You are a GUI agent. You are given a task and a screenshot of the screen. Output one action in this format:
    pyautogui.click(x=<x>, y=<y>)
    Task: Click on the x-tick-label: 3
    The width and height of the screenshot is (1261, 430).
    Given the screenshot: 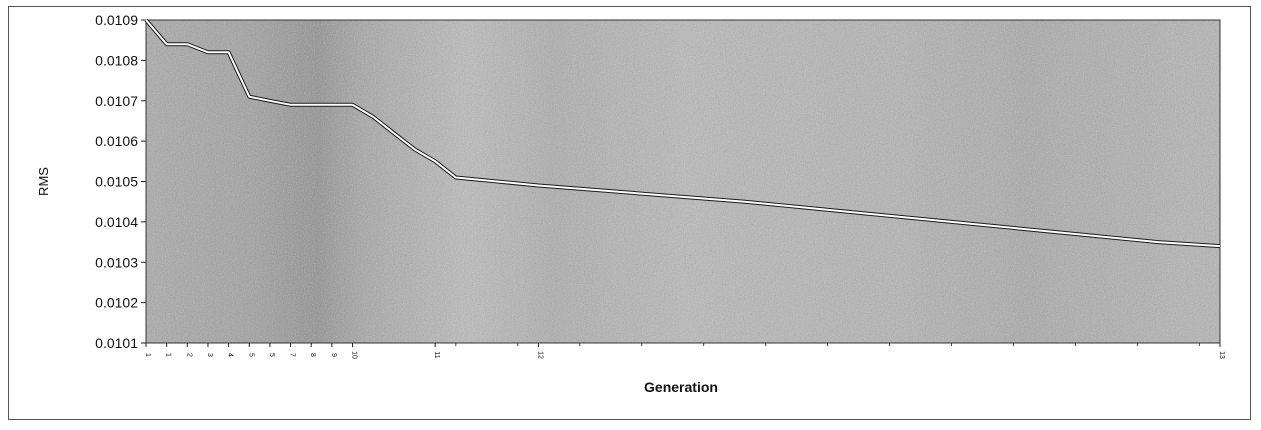 What is the action you would take?
    pyautogui.click(x=209, y=355)
    